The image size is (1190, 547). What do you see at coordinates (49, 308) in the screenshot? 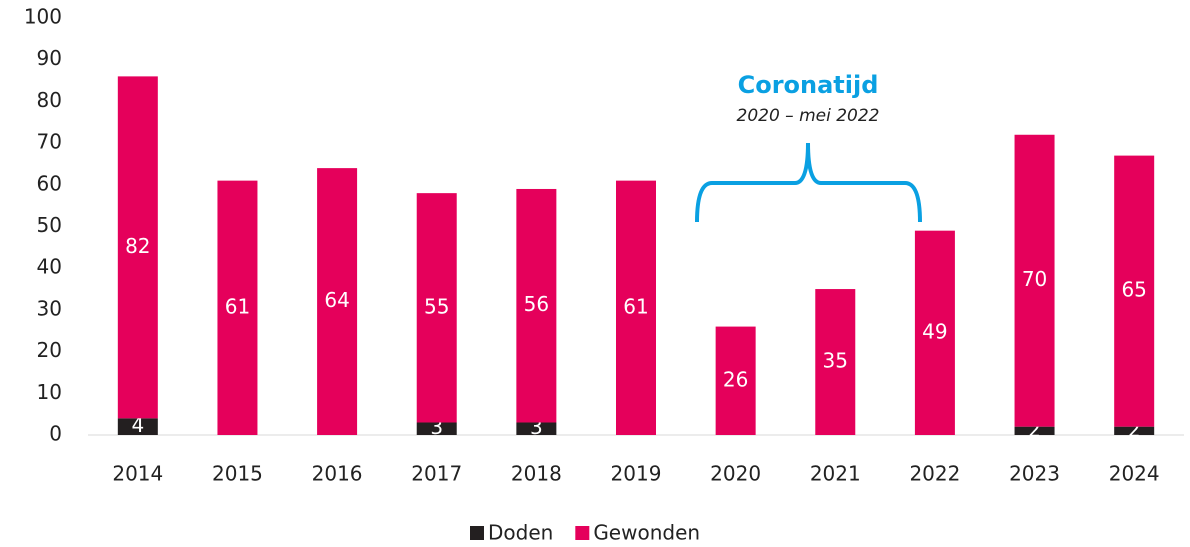
I see `y-tick-label: 30` at bounding box center [49, 308].